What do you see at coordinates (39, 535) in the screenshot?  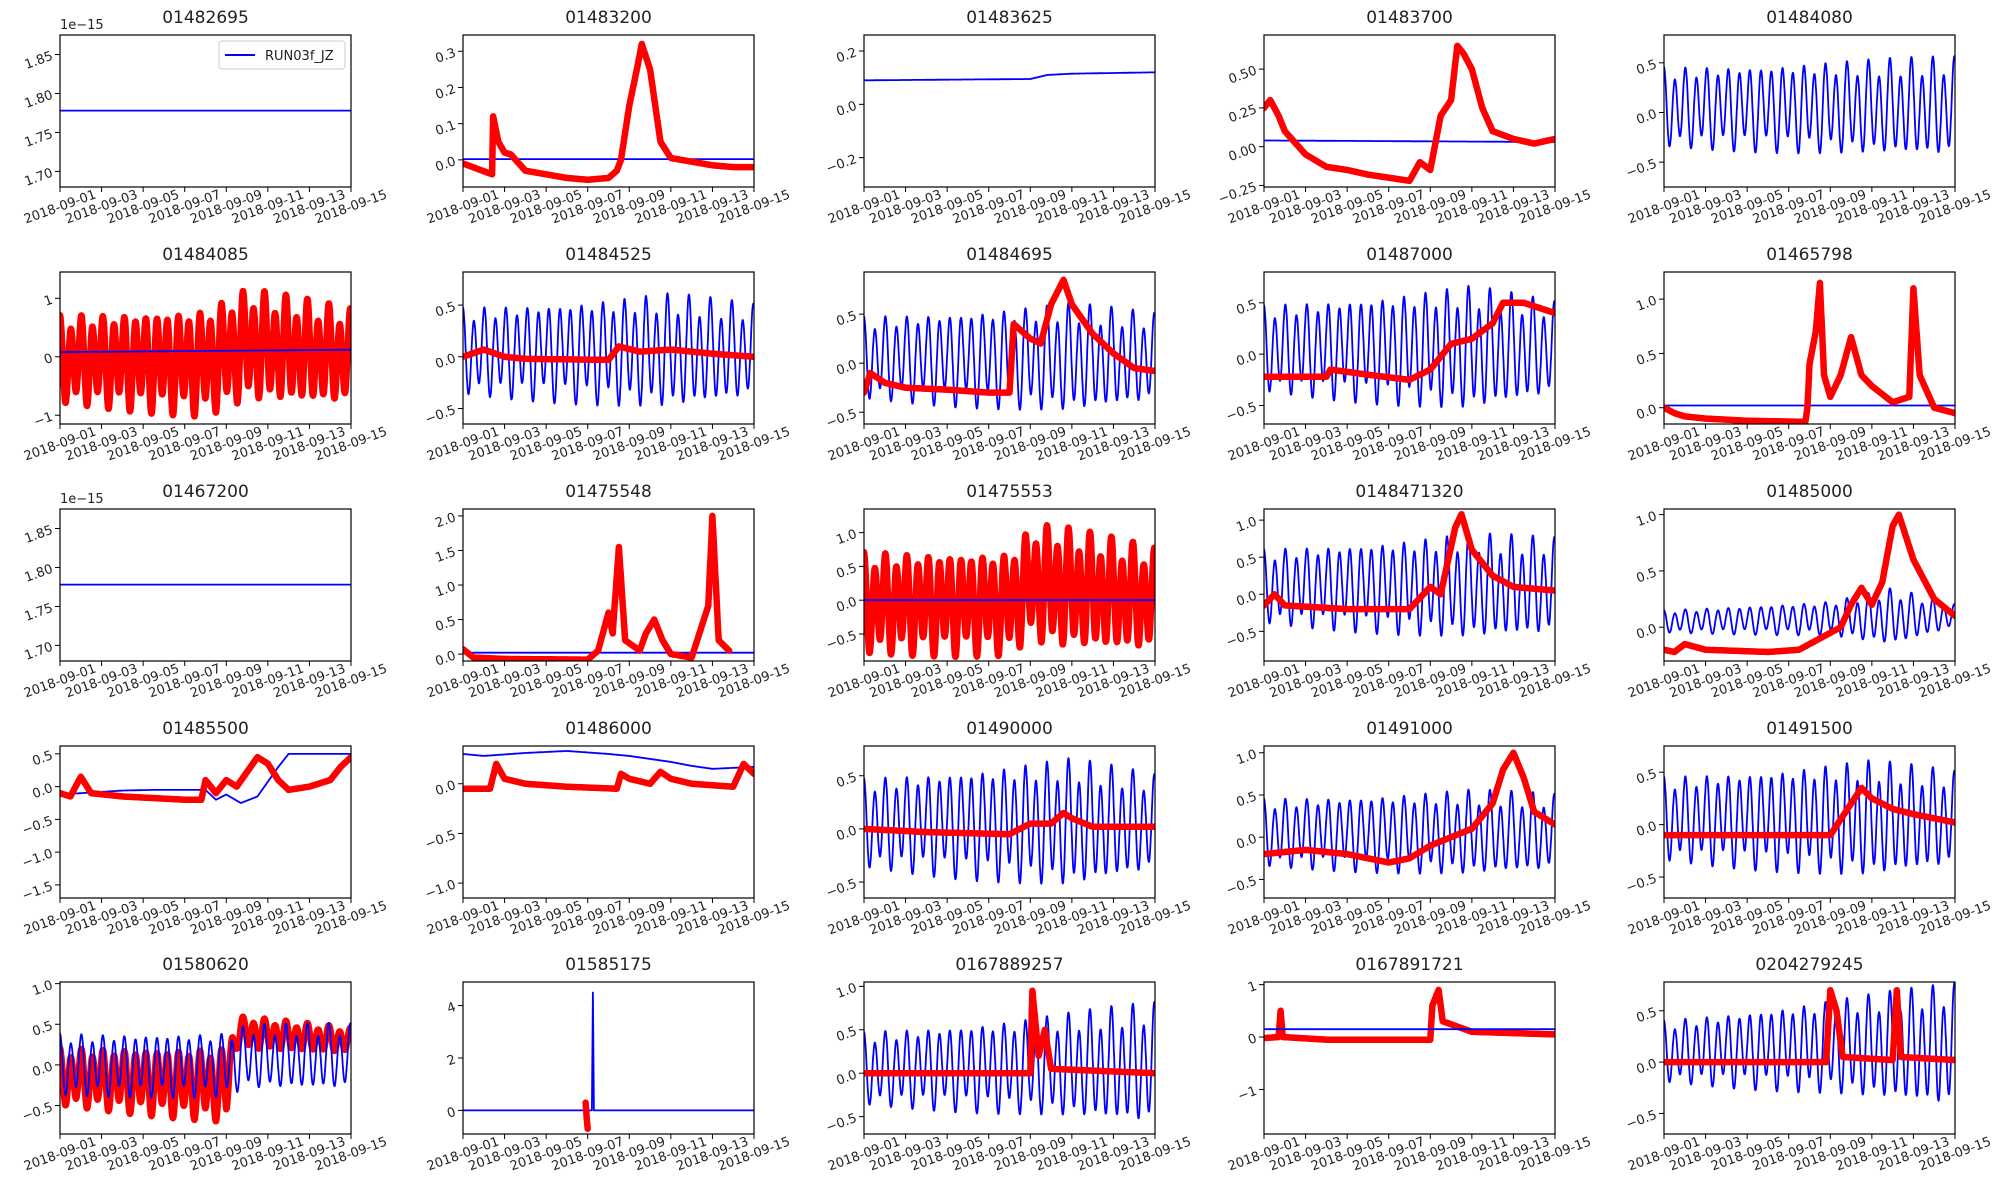 I see `y-tick-label: 1.85` at bounding box center [39, 535].